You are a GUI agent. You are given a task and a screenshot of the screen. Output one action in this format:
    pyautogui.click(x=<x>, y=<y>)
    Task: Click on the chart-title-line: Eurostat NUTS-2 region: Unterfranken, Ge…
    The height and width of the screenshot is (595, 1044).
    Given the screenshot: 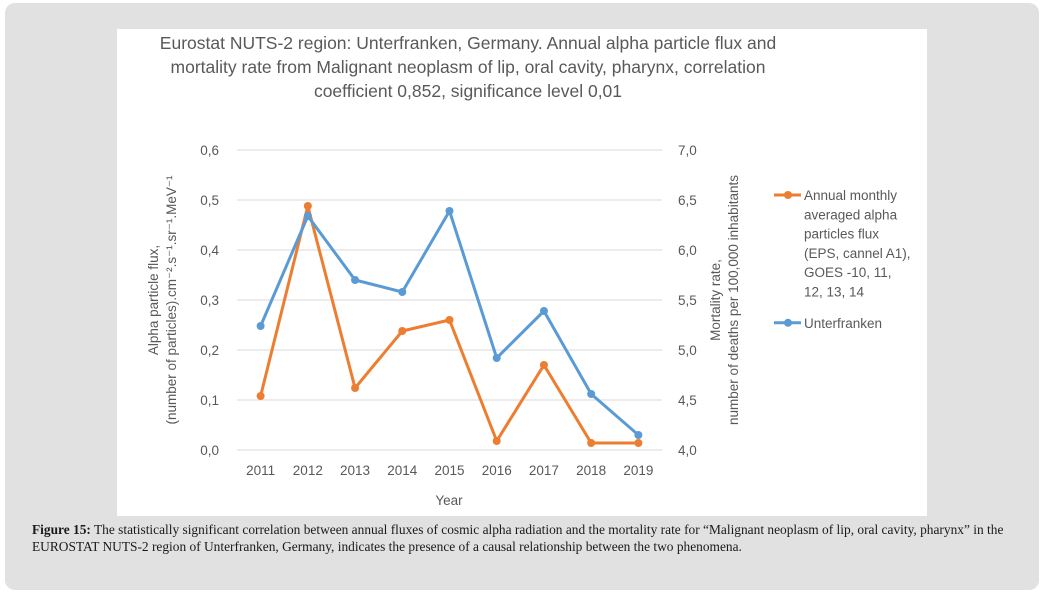 What is the action you would take?
    pyautogui.click(x=468, y=43)
    